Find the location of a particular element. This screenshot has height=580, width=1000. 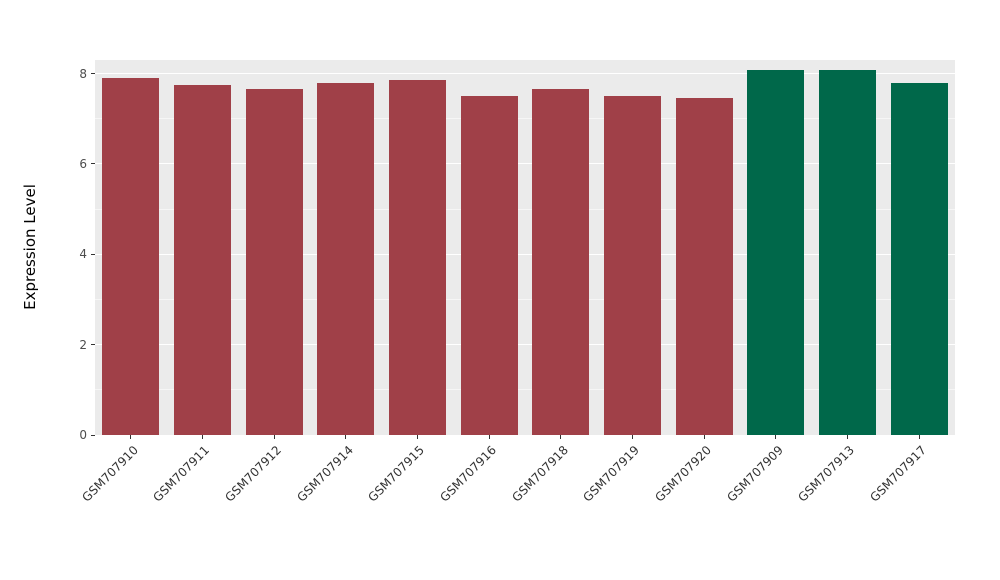

y-tick-label-4: 4 is located at coordinates (83, 254).